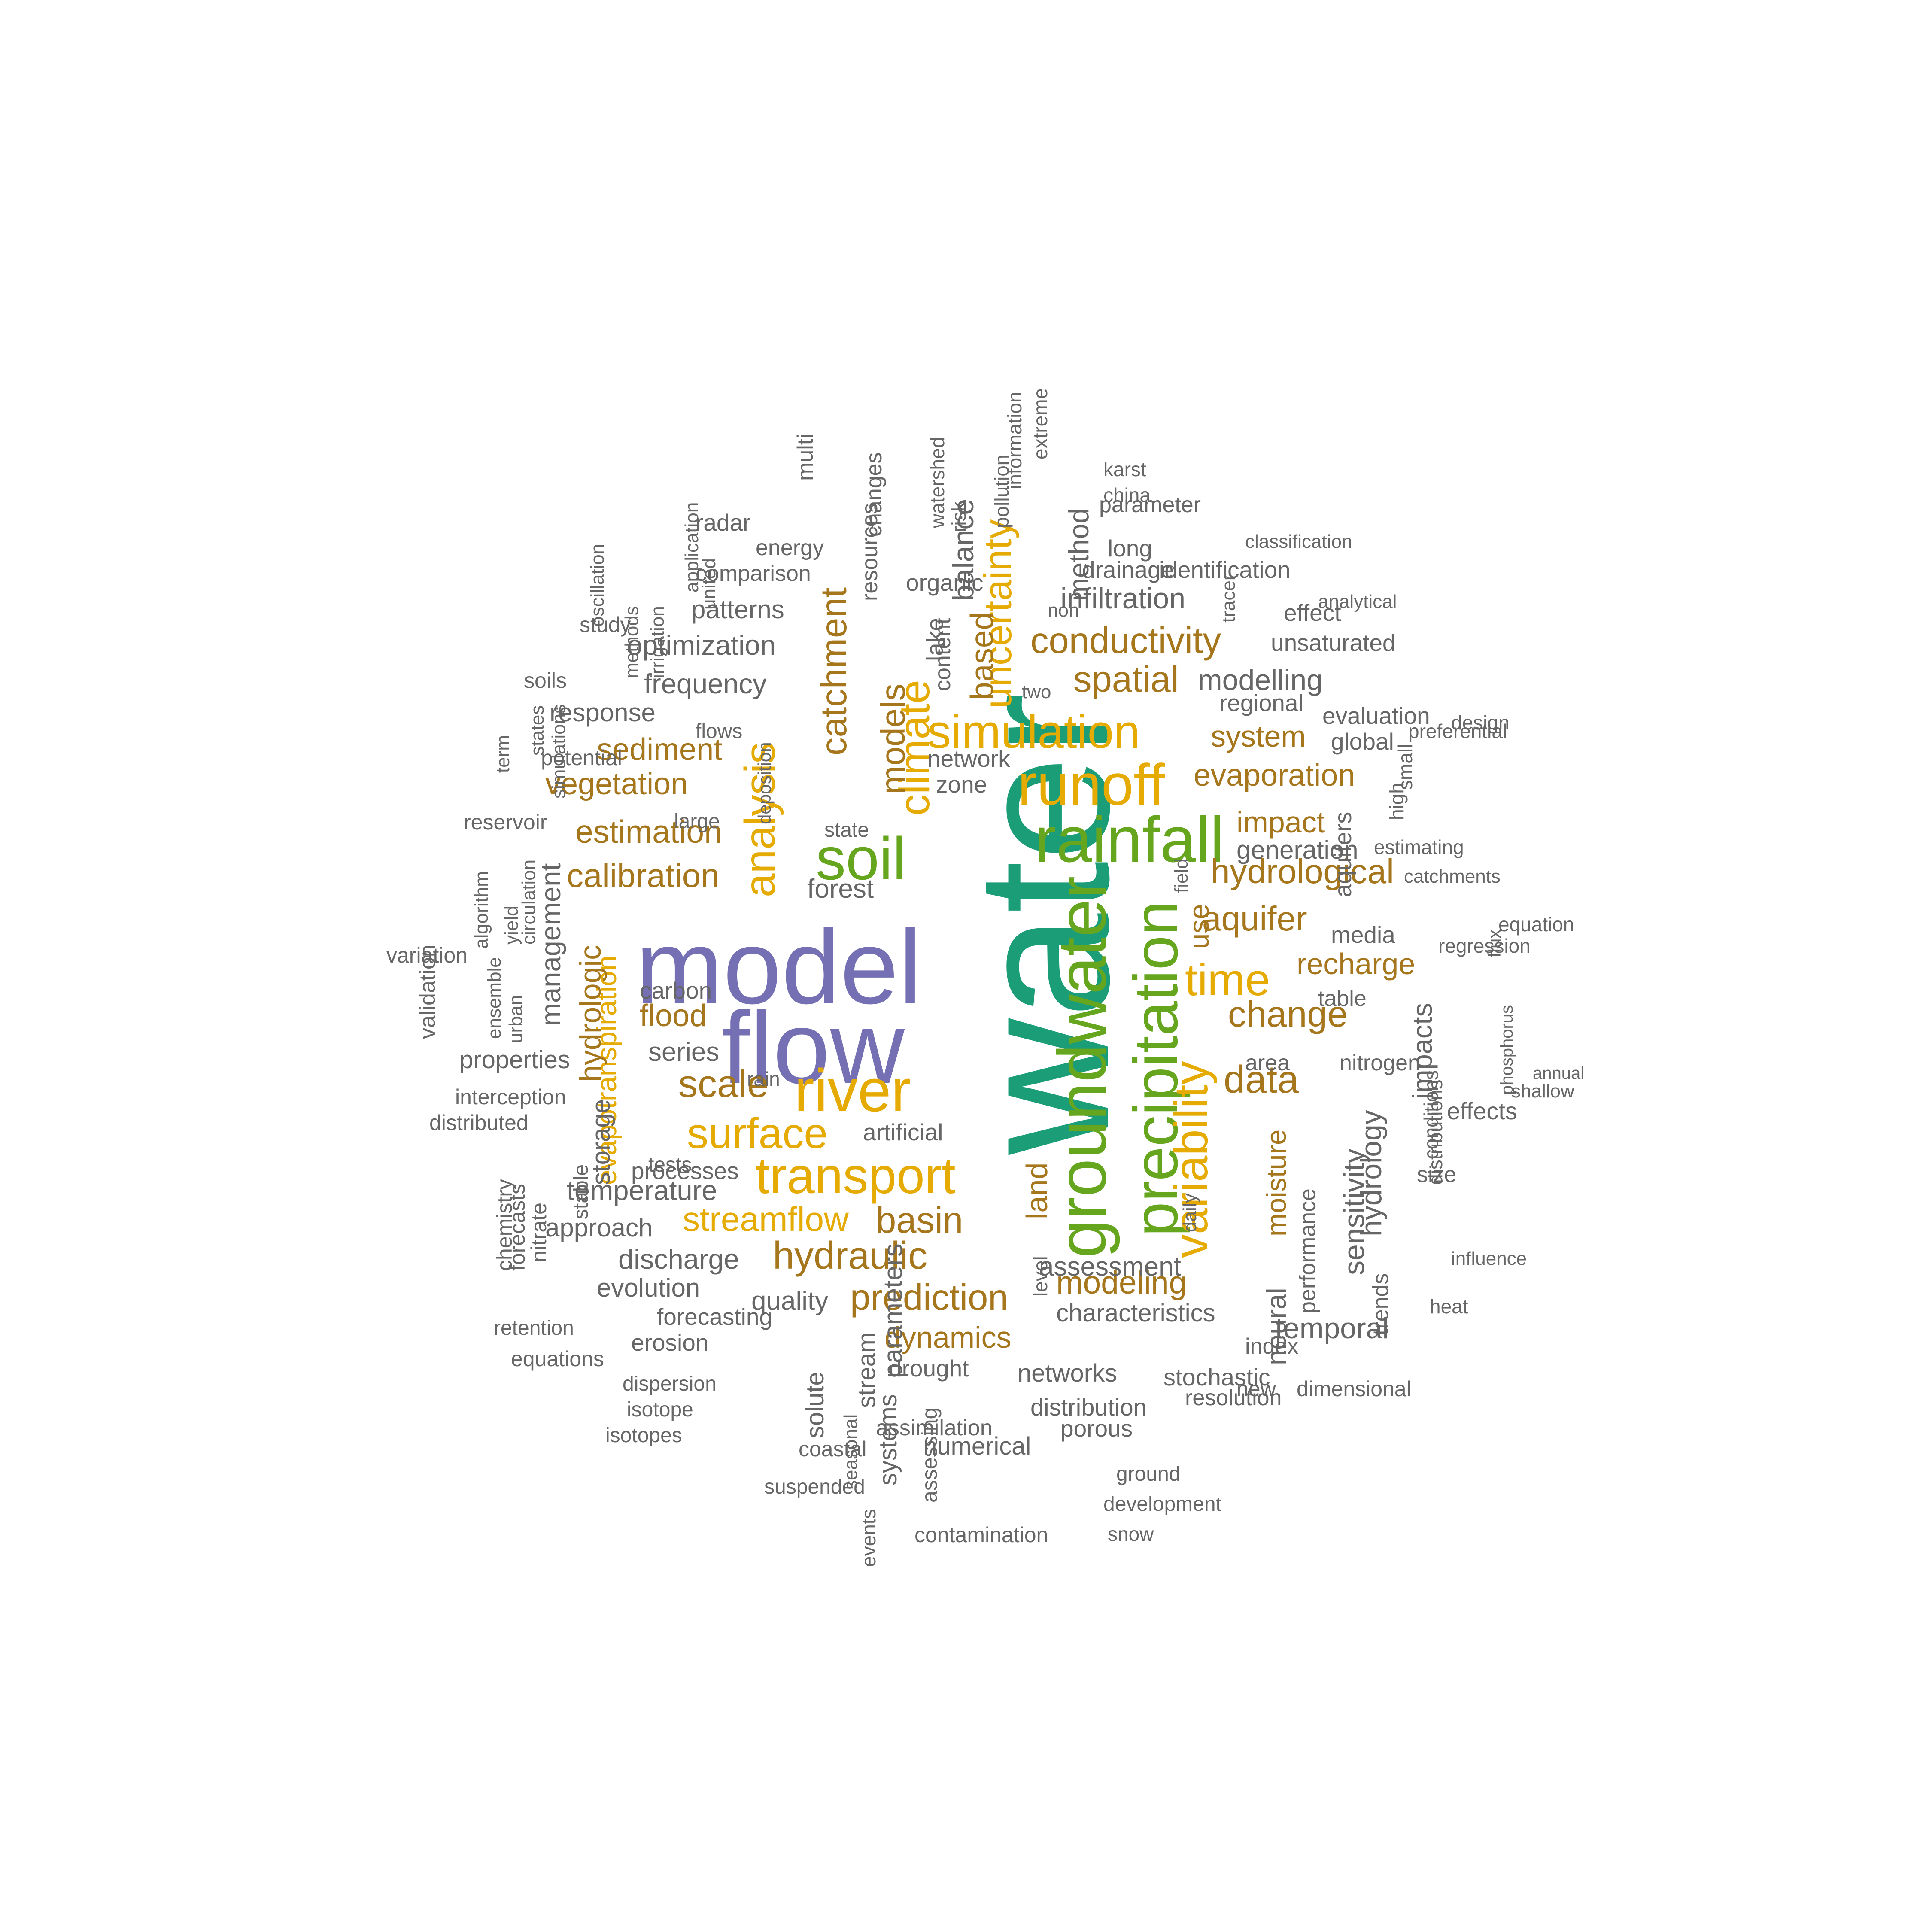  I want to click on word-states: states, so click(537, 730).